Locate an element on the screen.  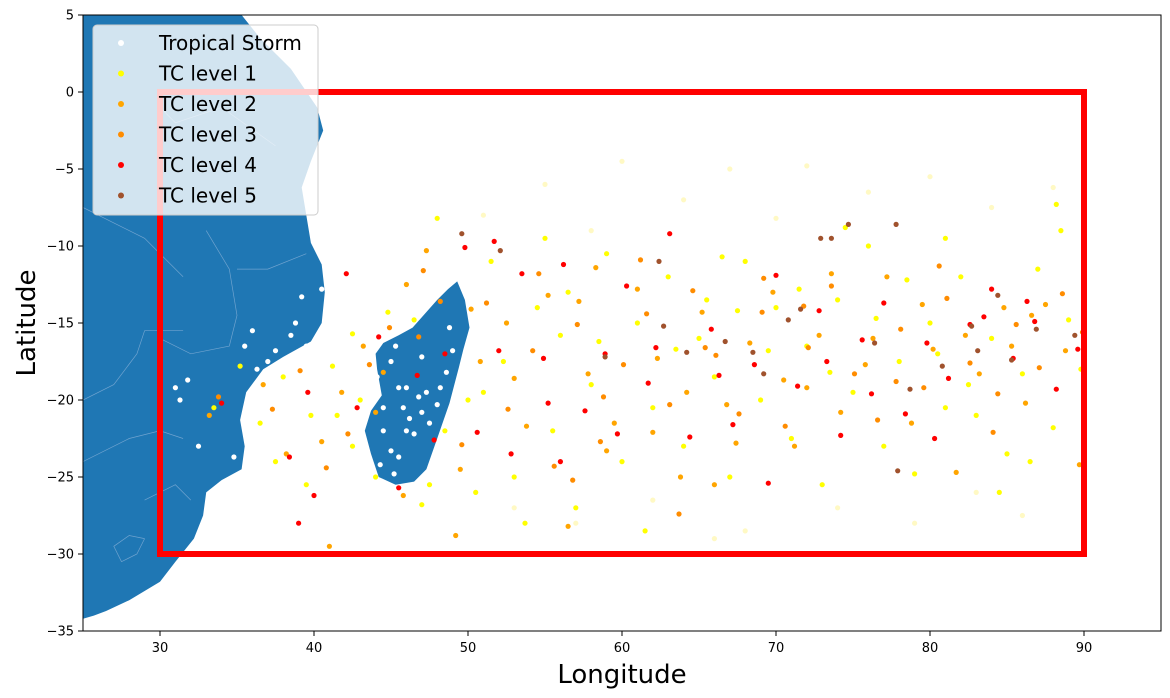
y-tick-label: −10 is located at coordinates (60, 247).